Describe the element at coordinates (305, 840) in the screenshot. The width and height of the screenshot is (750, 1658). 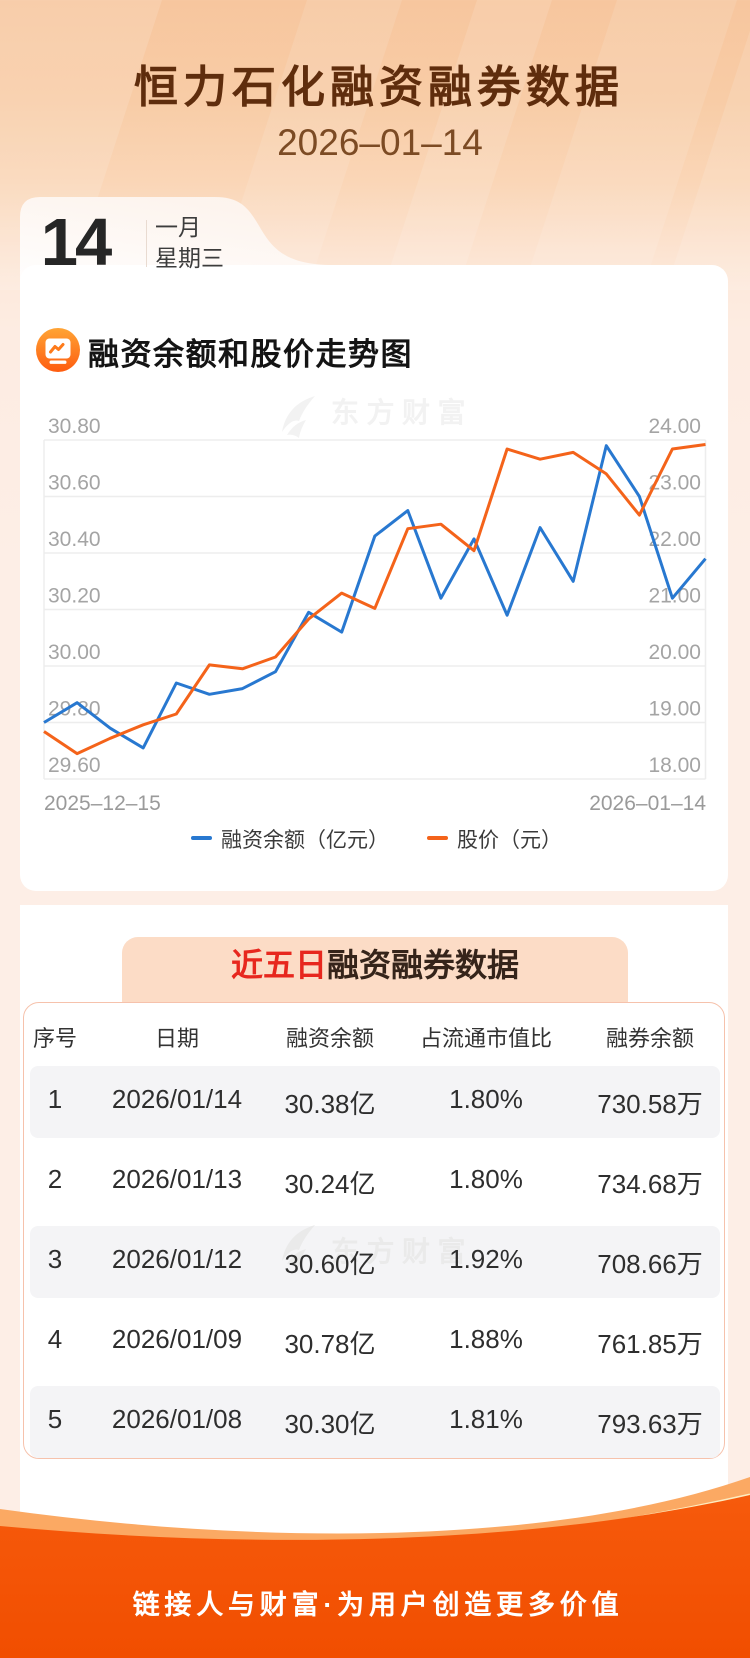
I see `svg-text: 融资余额（亿元）` at that location.